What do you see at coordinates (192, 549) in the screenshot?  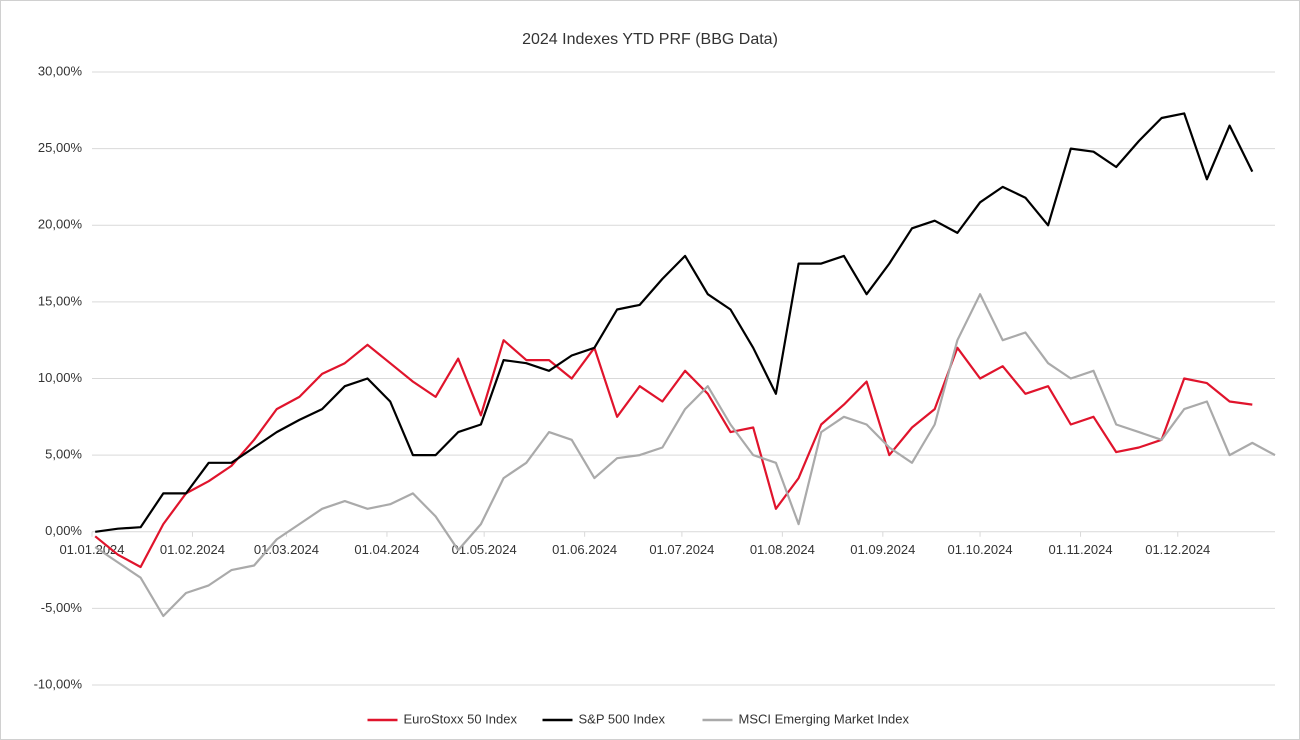 I see `x-tick-label: 01.02.2024` at bounding box center [192, 549].